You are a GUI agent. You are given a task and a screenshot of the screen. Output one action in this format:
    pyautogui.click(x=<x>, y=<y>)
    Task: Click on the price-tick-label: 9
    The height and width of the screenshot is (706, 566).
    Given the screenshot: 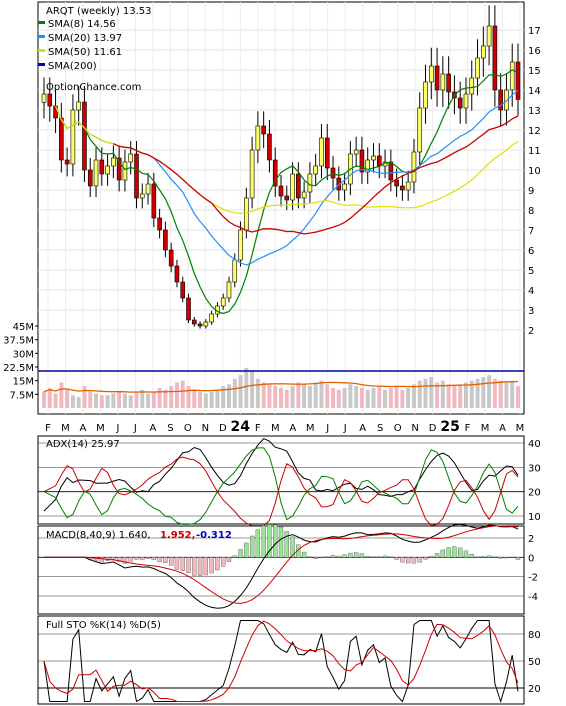 What is the action you would take?
    pyautogui.click(x=531, y=191)
    